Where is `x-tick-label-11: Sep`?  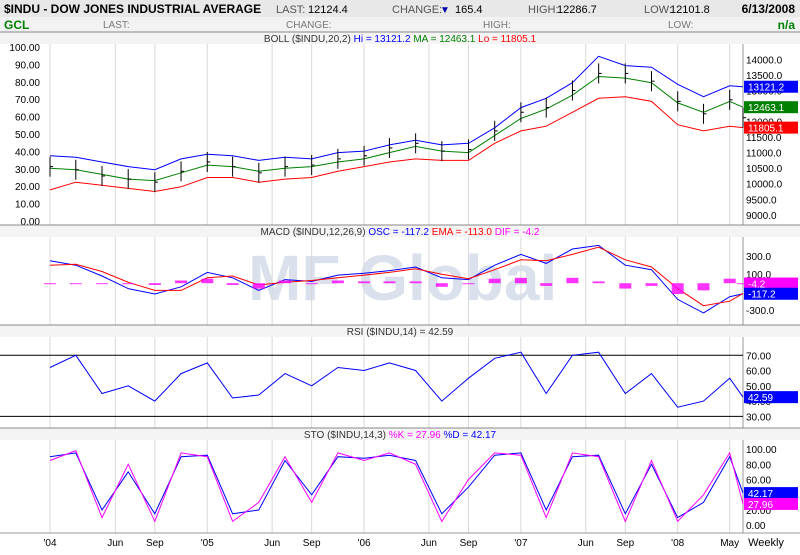 x-tick-label-11: Sep is located at coordinates (625, 543).